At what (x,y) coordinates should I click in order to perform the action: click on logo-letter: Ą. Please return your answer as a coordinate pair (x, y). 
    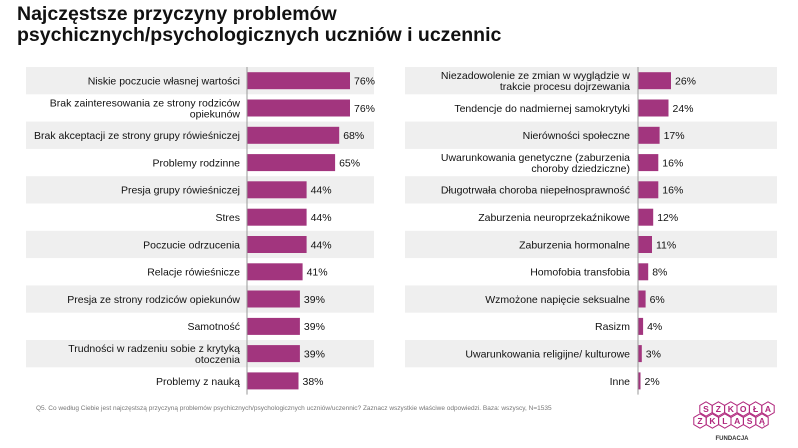
    Looking at the image, I should click on (762, 421).